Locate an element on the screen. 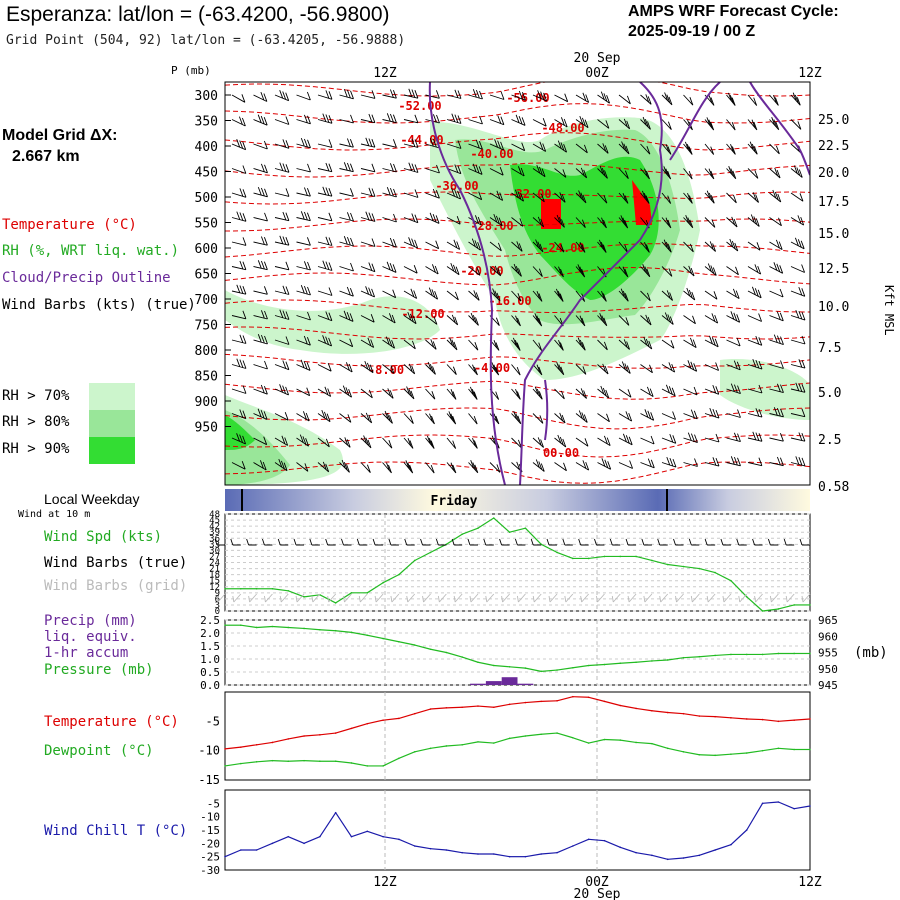 This screenshot has width=900, height=900. wind-chill-panel-frame is located at coordinates (517, 830).